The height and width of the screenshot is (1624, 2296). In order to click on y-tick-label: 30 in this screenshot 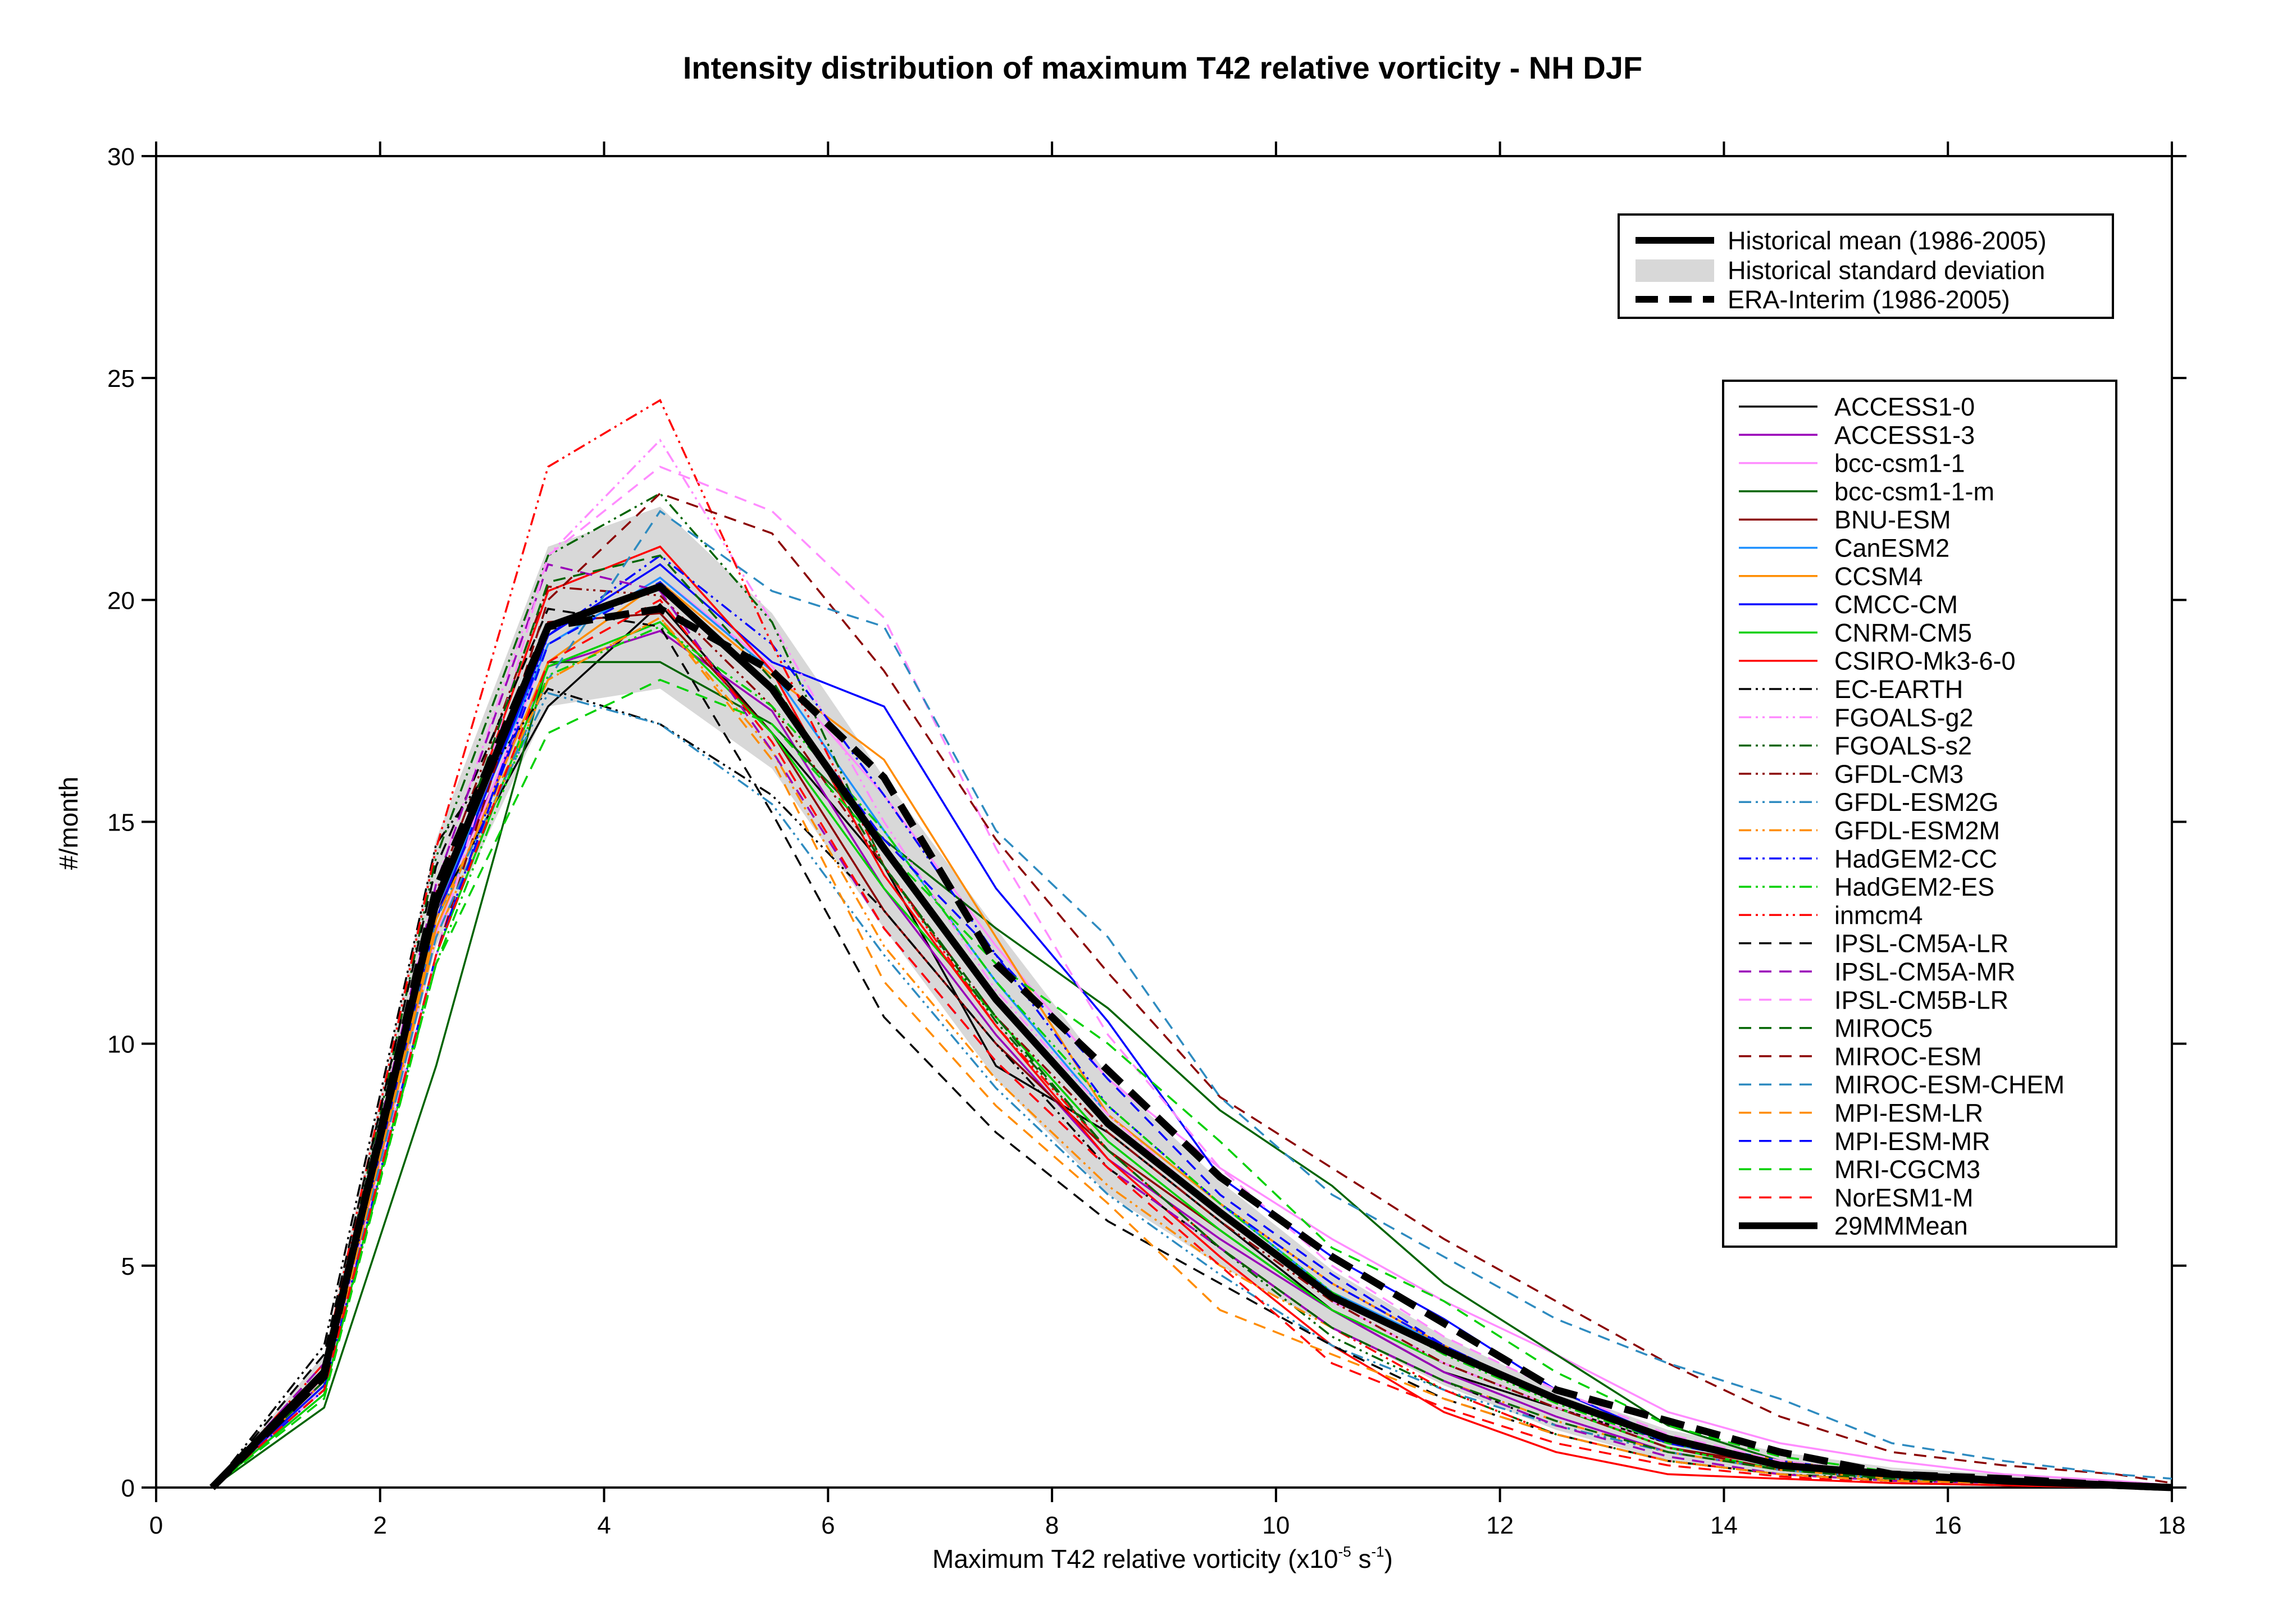, I will do `click(121, 157)`.